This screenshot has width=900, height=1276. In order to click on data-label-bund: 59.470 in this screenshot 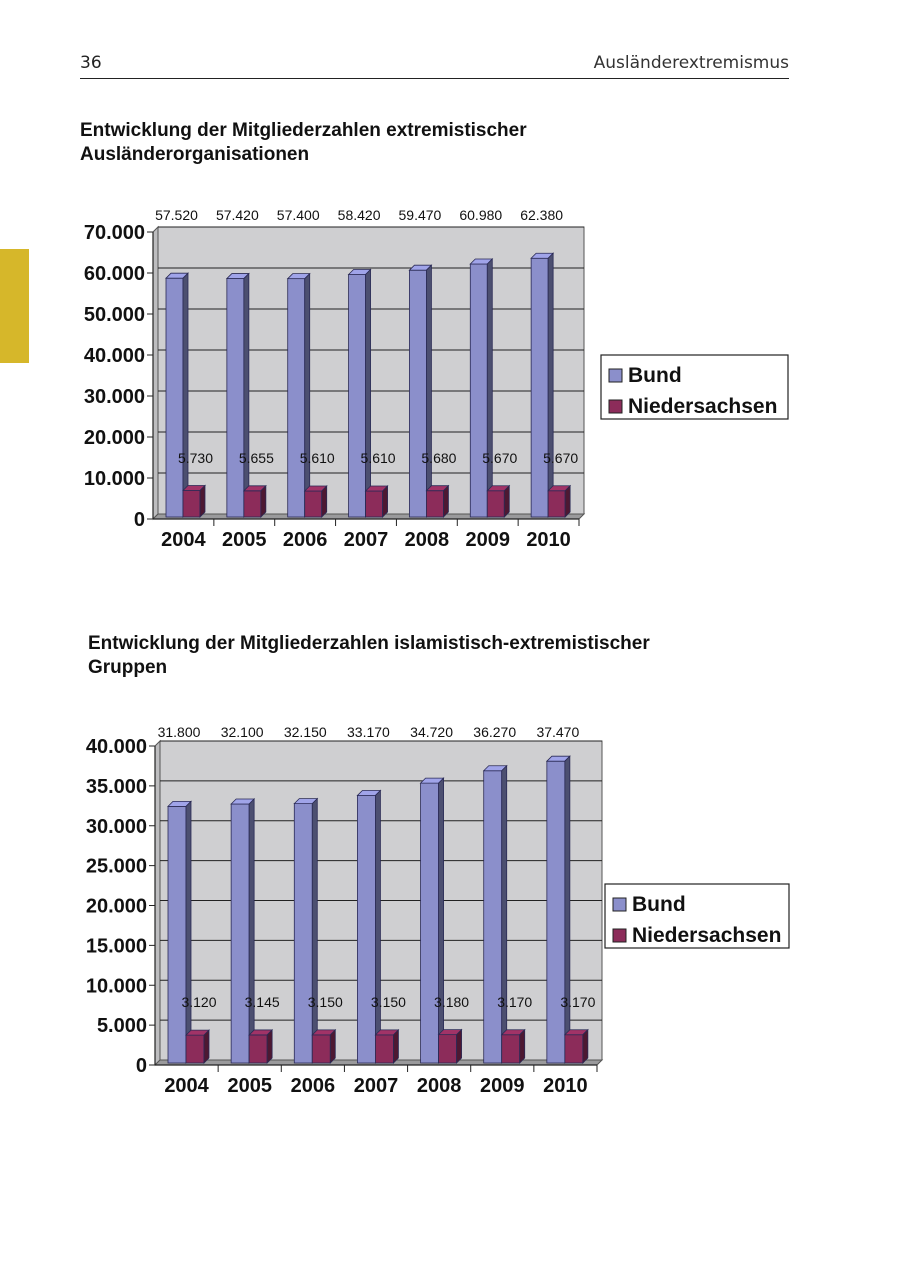, I will do `click(420, 215)`.